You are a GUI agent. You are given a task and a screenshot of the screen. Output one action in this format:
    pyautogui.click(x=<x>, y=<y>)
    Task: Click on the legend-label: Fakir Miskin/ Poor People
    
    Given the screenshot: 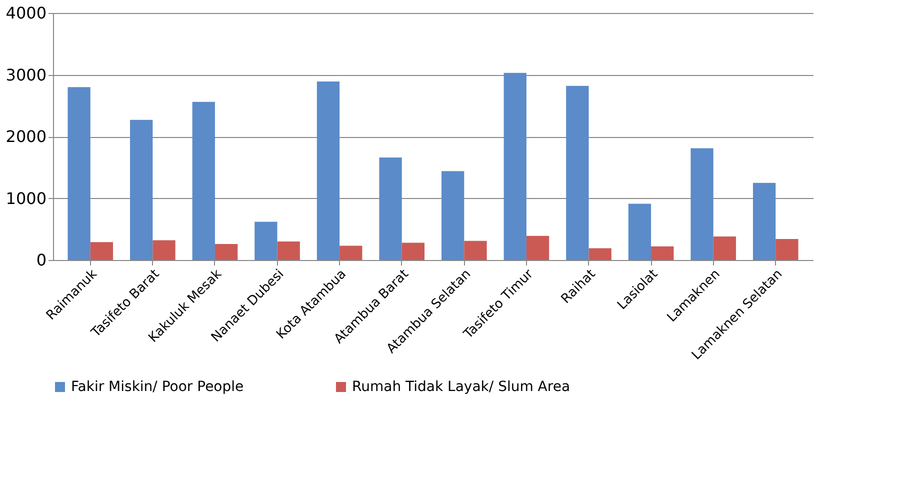 What is the action you would take?
    pyautogui.click(x=157, y=387)
    